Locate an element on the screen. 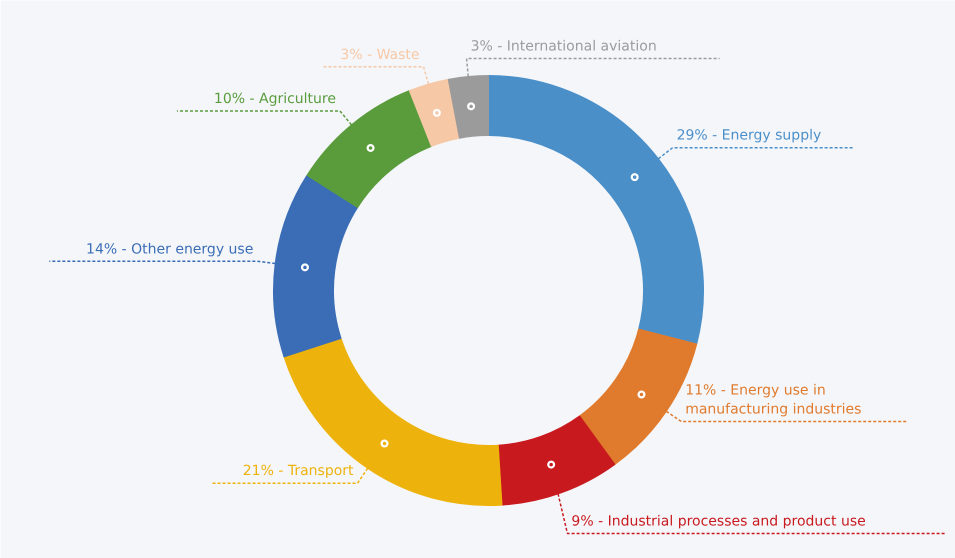 The image size is (955, 558). slice-label: 29% - Energy supply is located at coordinates (749, 136).